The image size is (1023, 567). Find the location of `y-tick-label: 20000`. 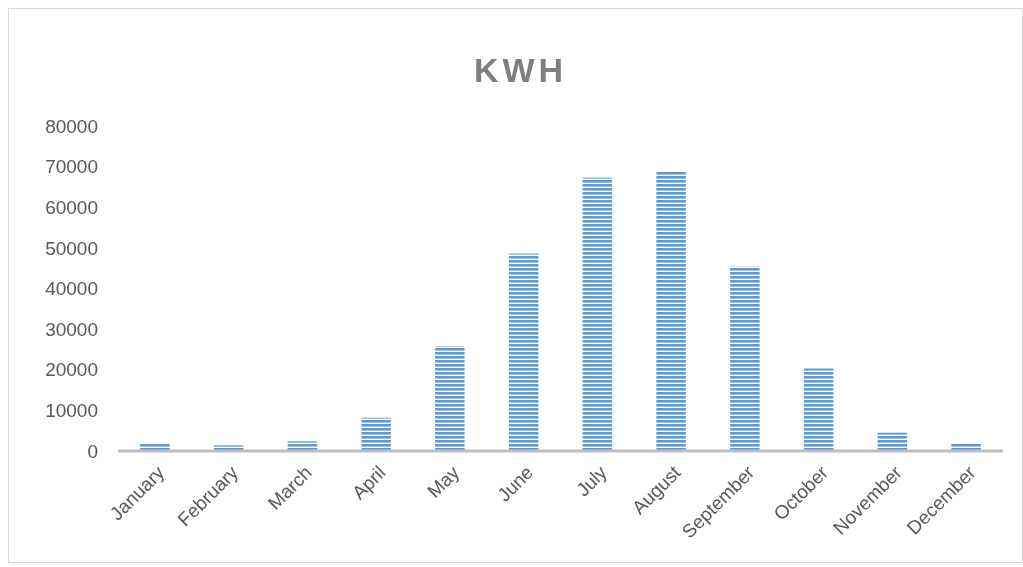

y-tick-label: 20000 is located at coordinates (71, 370).